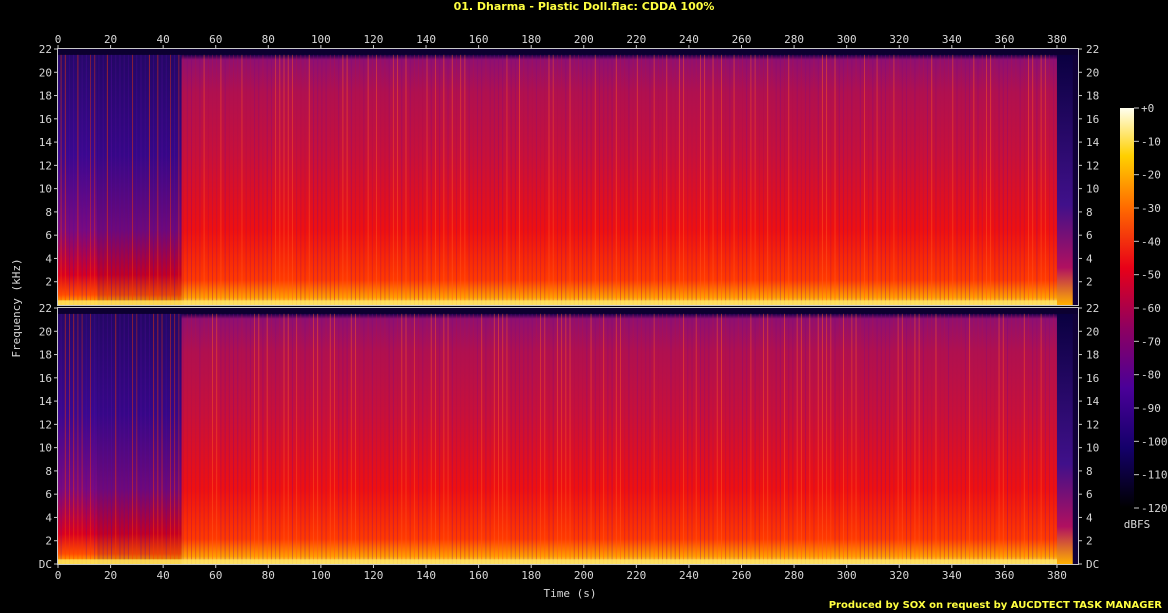 Image resolution: width=1168 pixels, height=613 pixels. Describe the element at coordinates (570, 593) in the screenshot. I see `x-axis-label: Time (s)` at that location.